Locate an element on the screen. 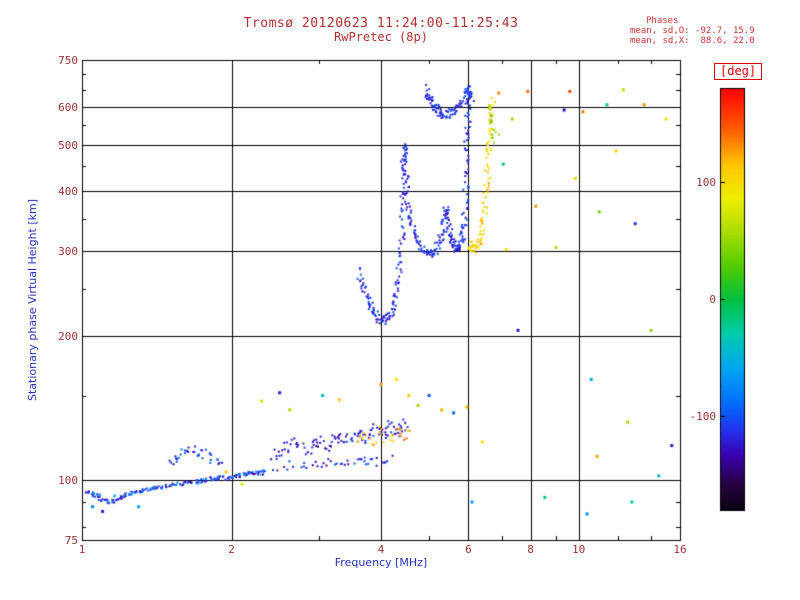 The width and height of the screenshot is (800, 600). y-tick-label-600: 600 is located at coordinates (68, 107).